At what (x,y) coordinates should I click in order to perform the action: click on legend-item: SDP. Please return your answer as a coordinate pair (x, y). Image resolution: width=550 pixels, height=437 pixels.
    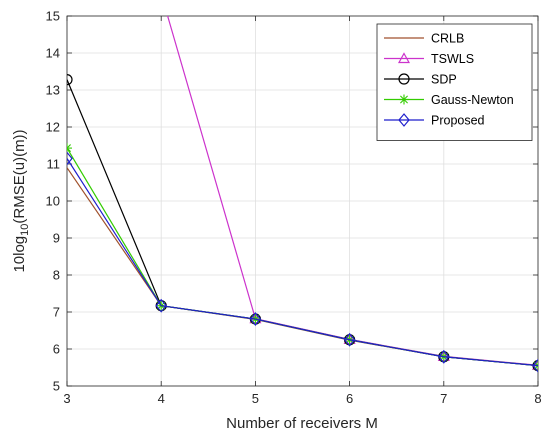
    Looking at the image, I should click on (420, 80).